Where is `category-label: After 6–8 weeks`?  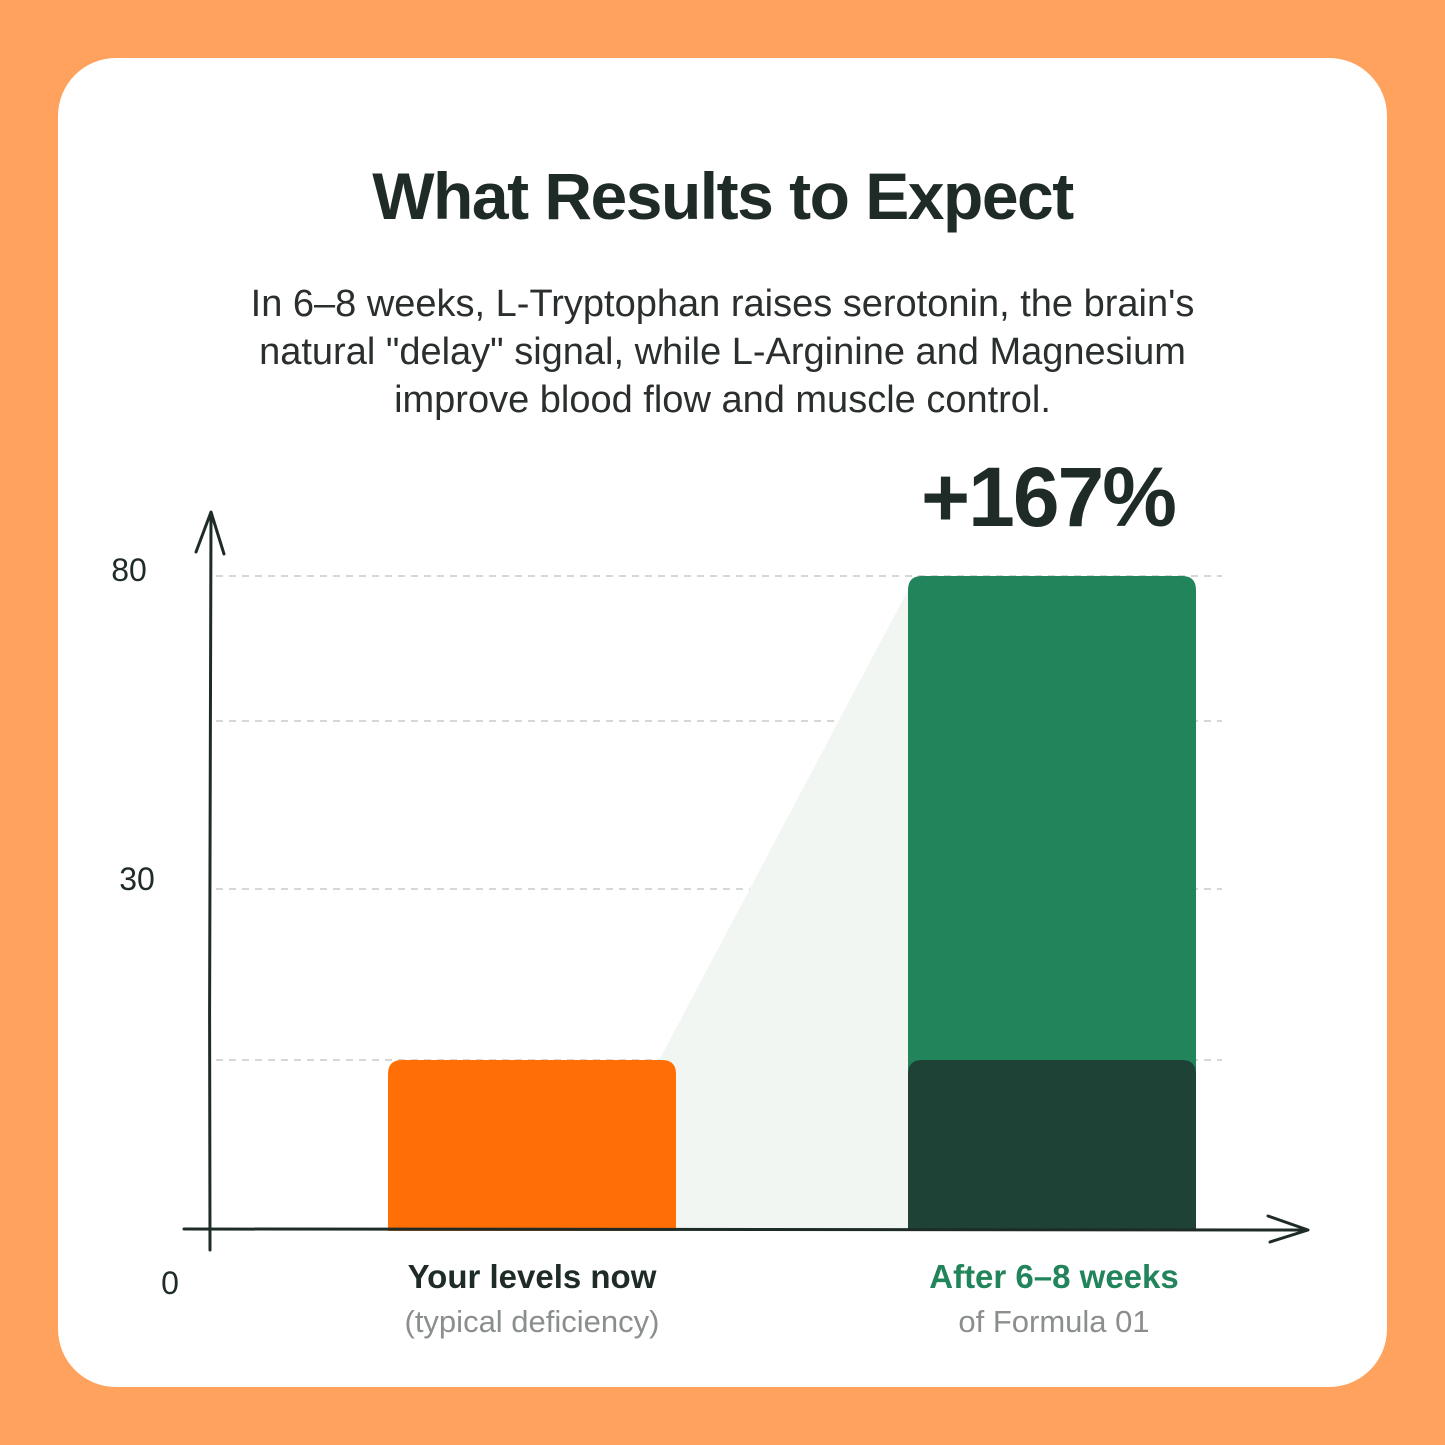 category-label: After 6–8 weeks is located at coordinates (1053, 1276).